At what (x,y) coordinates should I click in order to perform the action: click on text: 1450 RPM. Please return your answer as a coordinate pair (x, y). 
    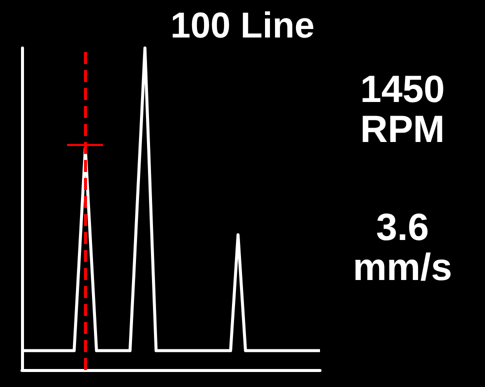
    Looking at the image, I should click on (402, 110).